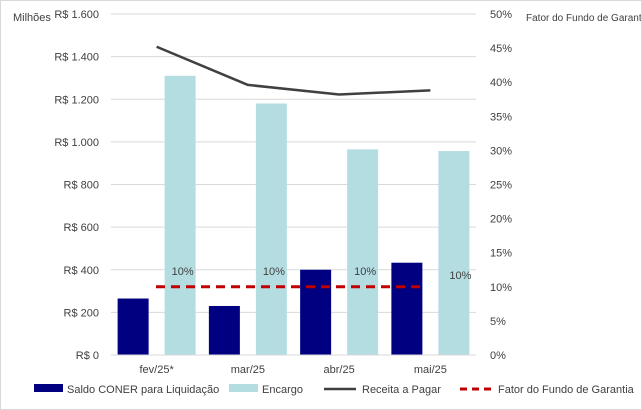 The image size is (642, 410). What do you see at coordinates (501, 83) in the screenshot?
I see `right-tick-label: 40%` at bounding box center [501, 83].